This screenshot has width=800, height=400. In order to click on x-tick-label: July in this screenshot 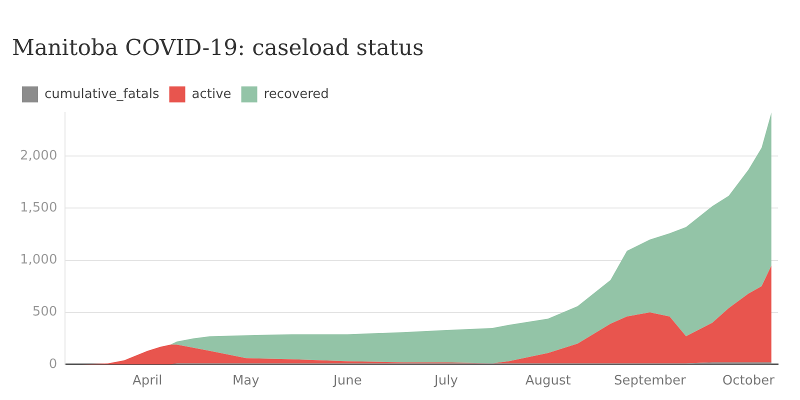, I will do `click(446, 381)`.